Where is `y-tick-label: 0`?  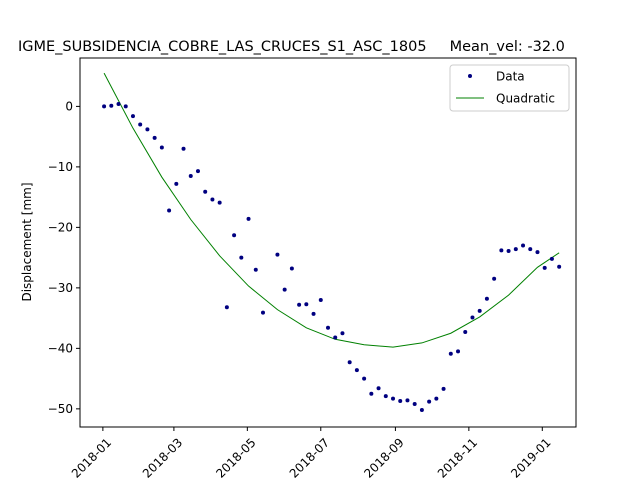
y-tick-label: 0 is located at coordinates (69, 107).